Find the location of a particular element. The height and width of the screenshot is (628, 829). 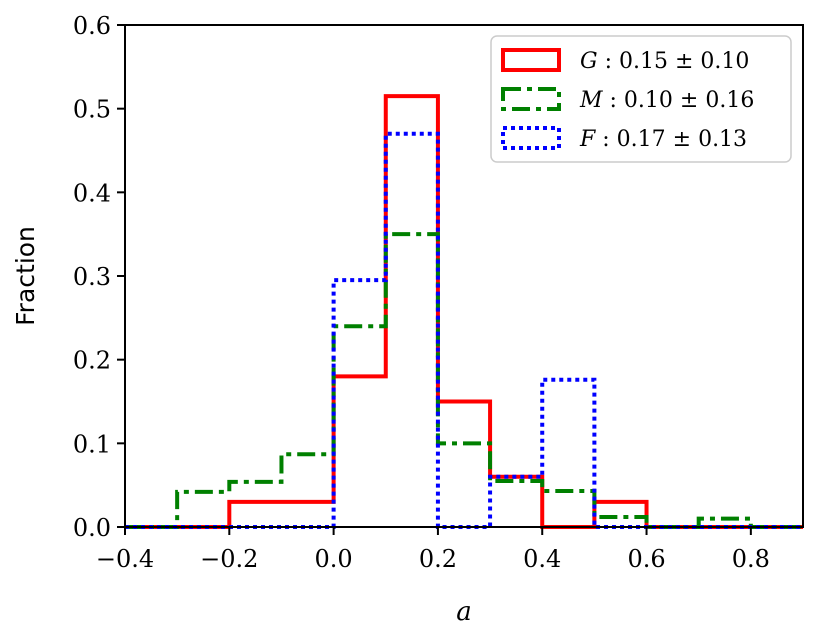

y-tick-label: 0.2 is located at coordinates (92, 361).